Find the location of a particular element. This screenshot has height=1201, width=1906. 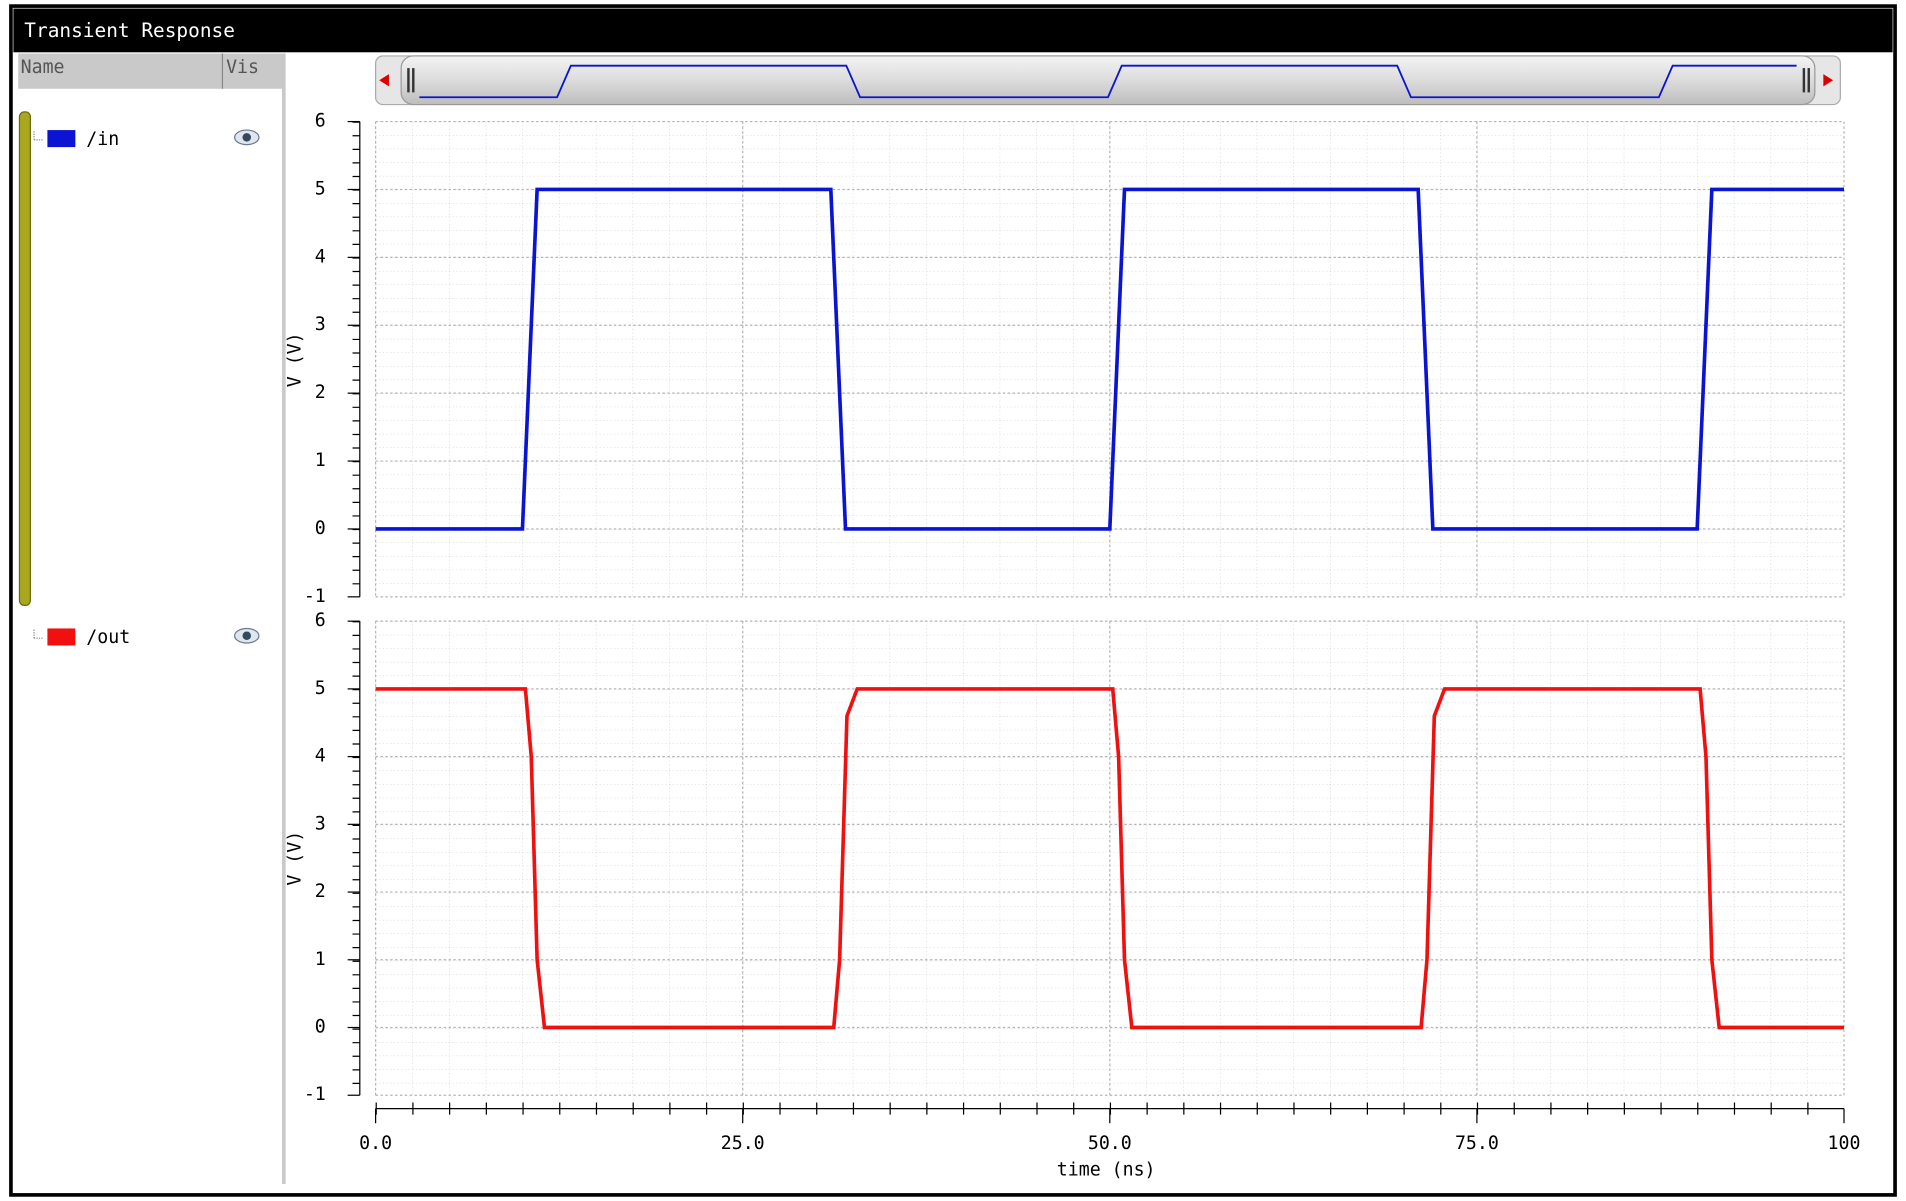

window-title: Transient Response is located at coordinates (129, 30).